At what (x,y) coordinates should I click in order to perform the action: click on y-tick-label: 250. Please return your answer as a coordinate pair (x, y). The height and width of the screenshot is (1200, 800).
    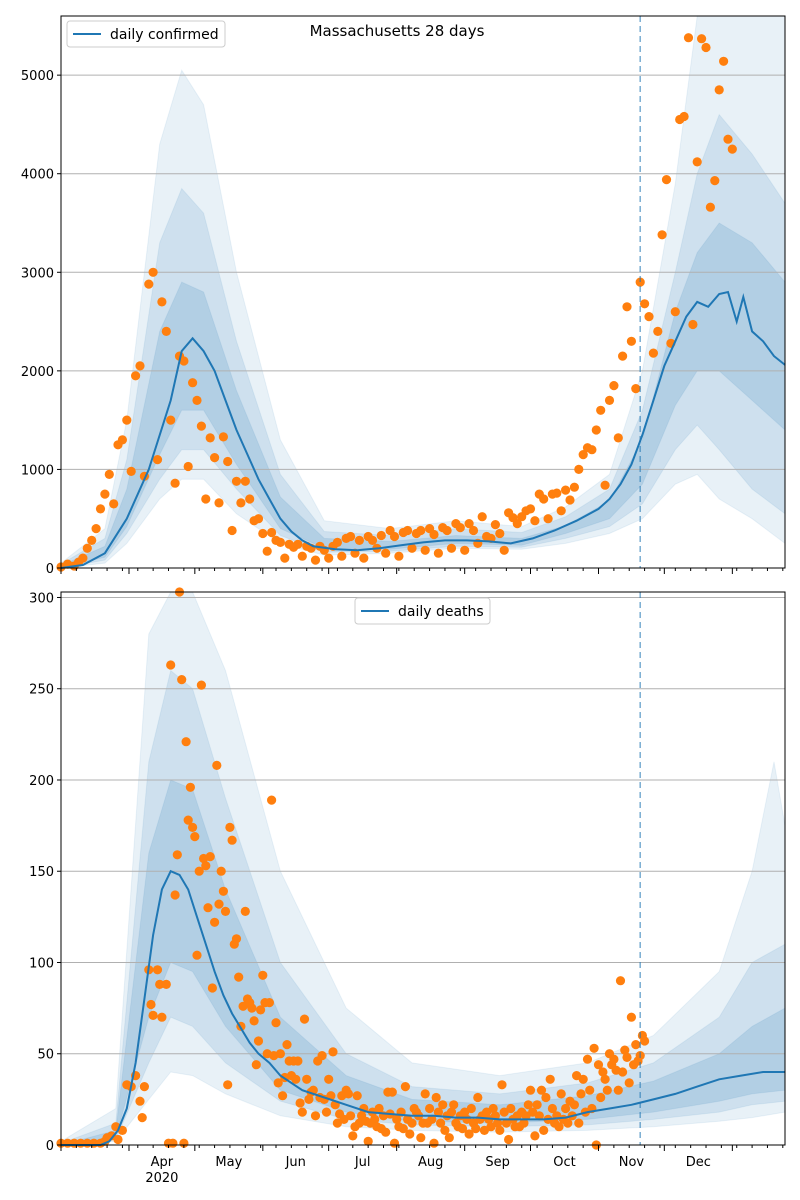
    Looking at the image, I should click on (41, 690).